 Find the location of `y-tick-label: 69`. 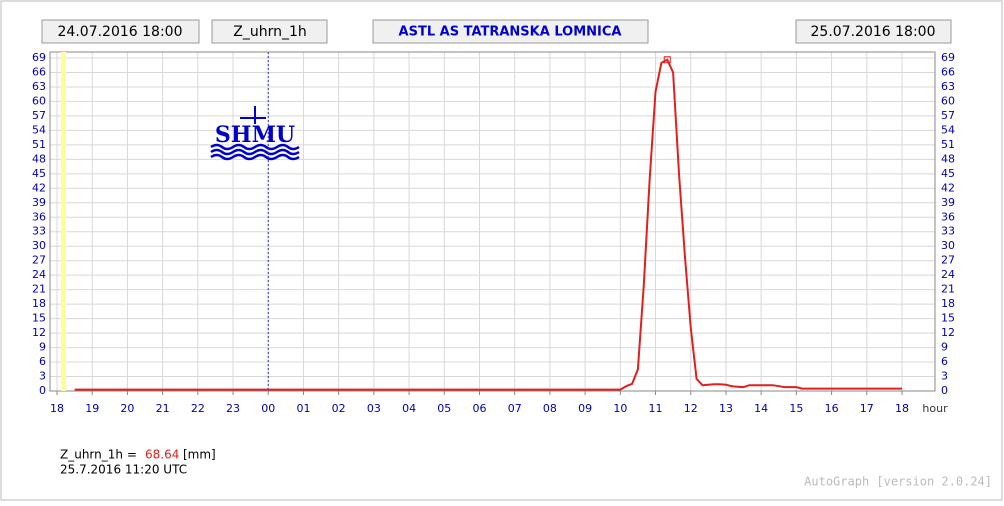

y-tick-label: 69 is located at coordinates (39, 57).